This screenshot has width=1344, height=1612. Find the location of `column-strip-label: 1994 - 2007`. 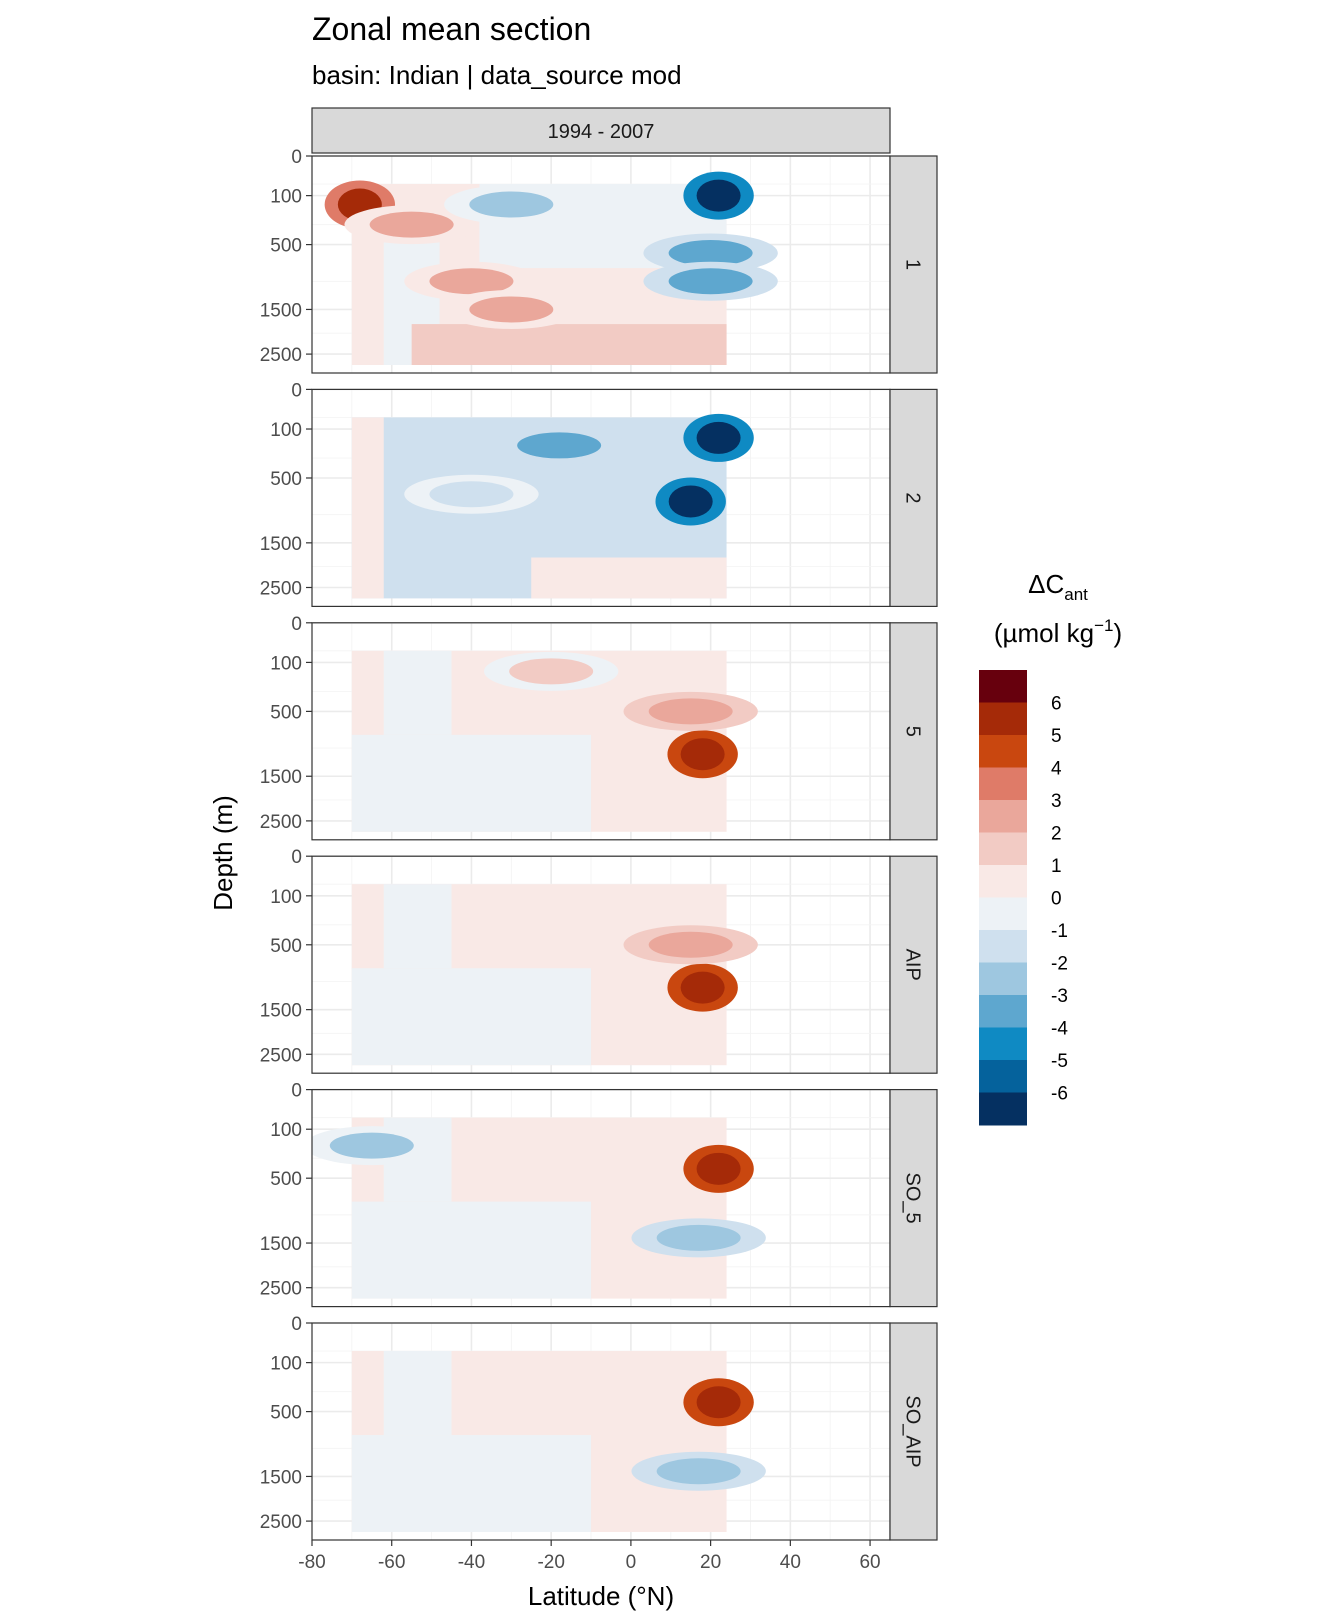

column-strip-label: 1994 - 2007 is located at coordinates (601, 132).